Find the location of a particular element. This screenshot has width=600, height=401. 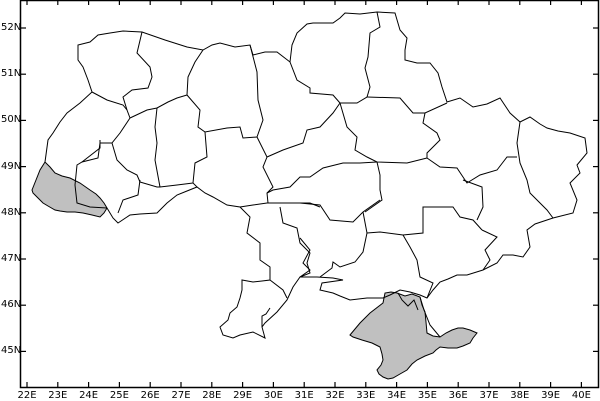

x-tick-label: 28E is located at coordinates (212, 395).